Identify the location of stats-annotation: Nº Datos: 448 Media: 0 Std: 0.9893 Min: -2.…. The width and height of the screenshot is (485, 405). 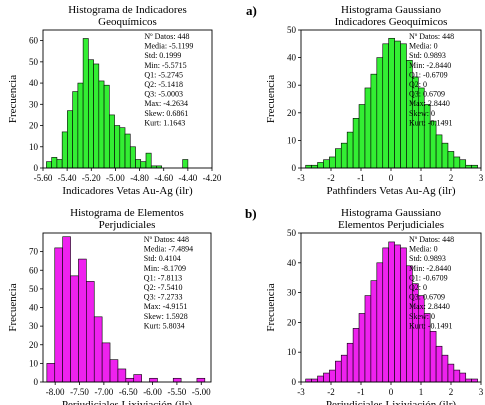
(431, 282).